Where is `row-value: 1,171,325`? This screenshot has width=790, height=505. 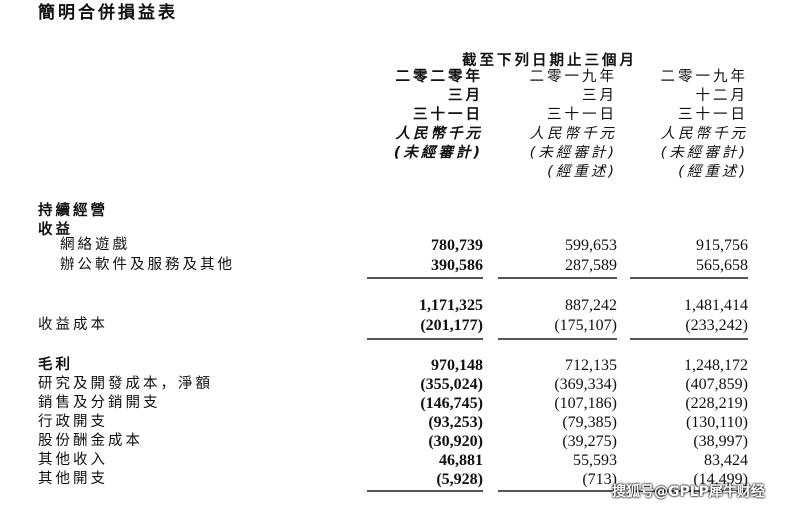 row-value: 1,171,325 is located at coordinates (451, 305).